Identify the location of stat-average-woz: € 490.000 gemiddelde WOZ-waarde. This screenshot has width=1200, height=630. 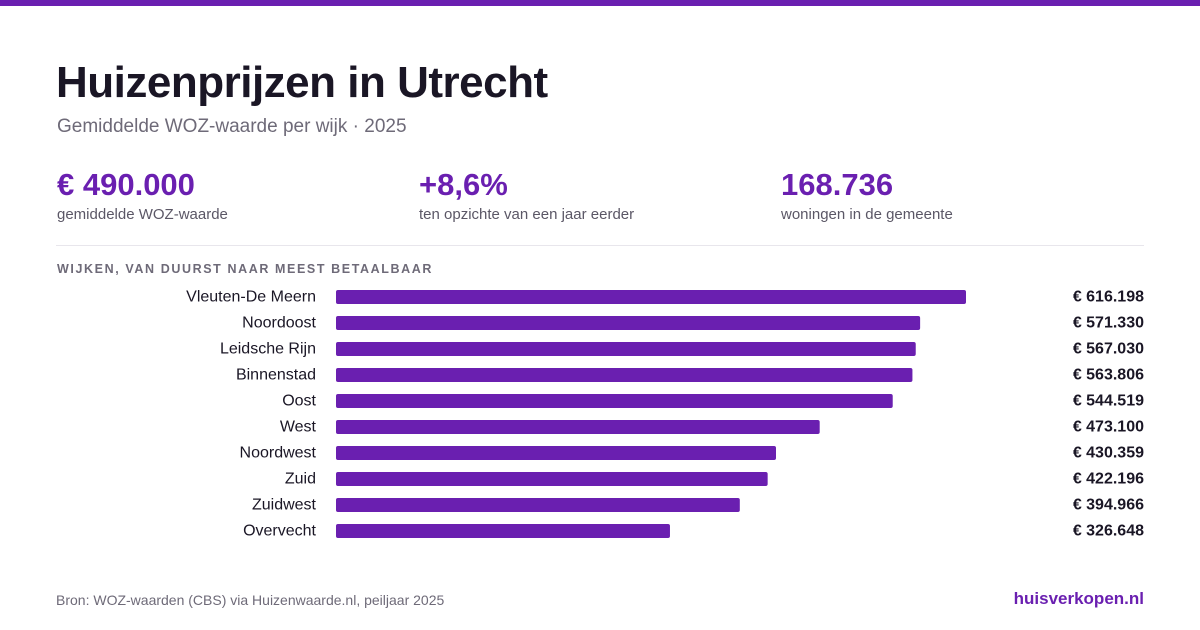
(142, 194).